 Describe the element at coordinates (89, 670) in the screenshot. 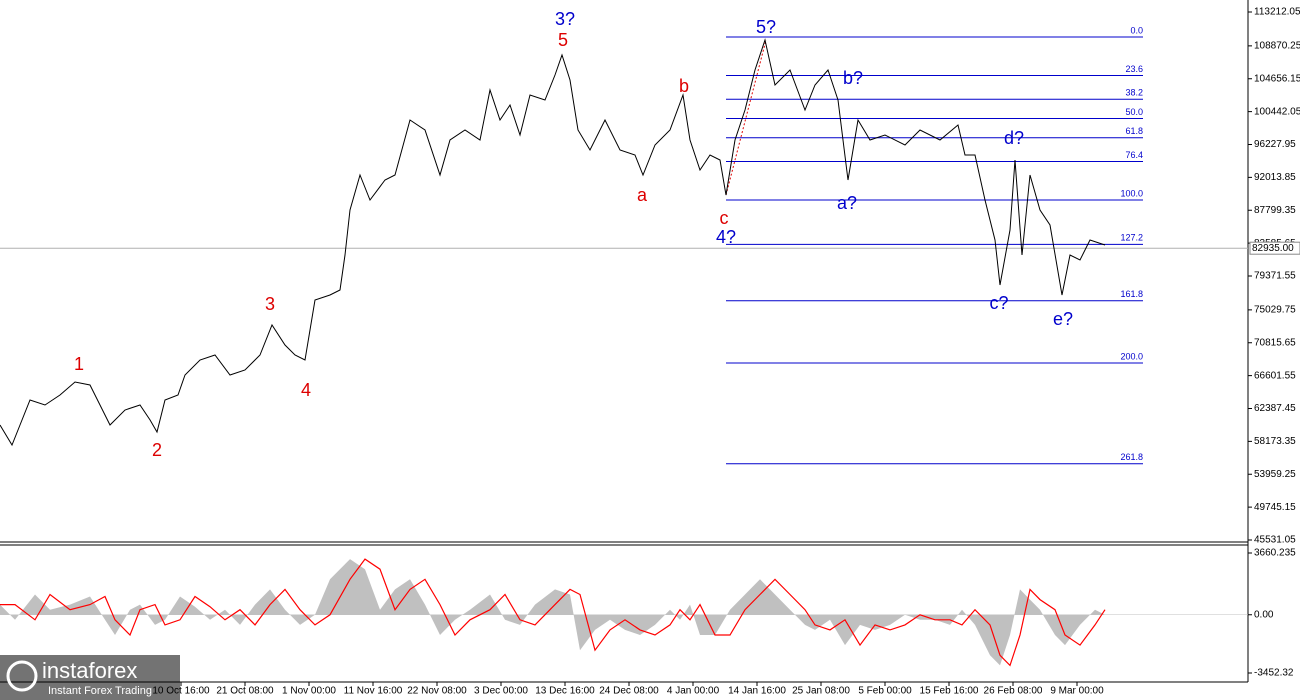

I see `logo-name: instaforex` at that location.